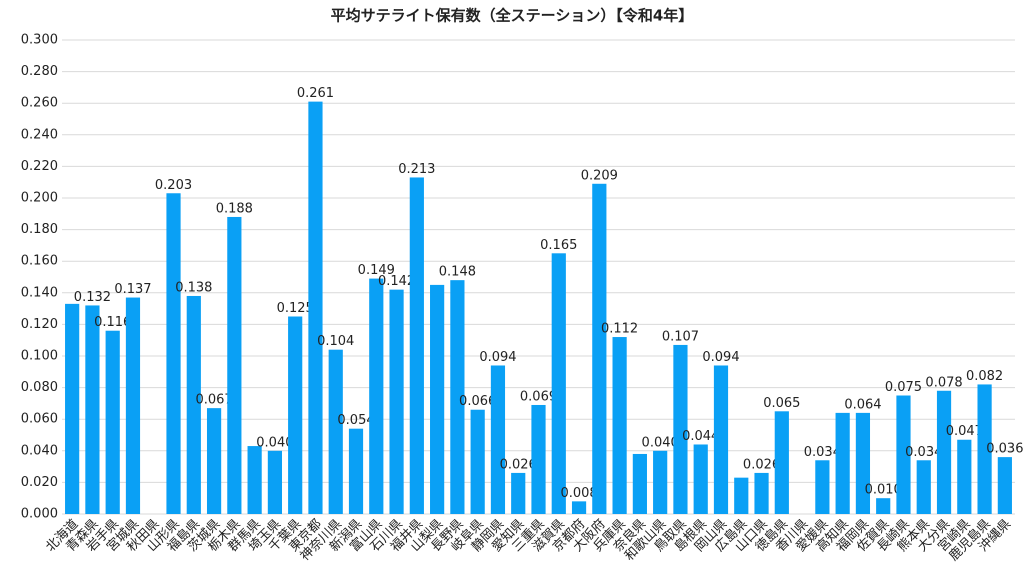 The height and width of the screenshot is (584, 1024). What do you see at coordinates (599, 175) in the screenshot?
I see `value-label: 0.209` at bounding box center [599, 175].